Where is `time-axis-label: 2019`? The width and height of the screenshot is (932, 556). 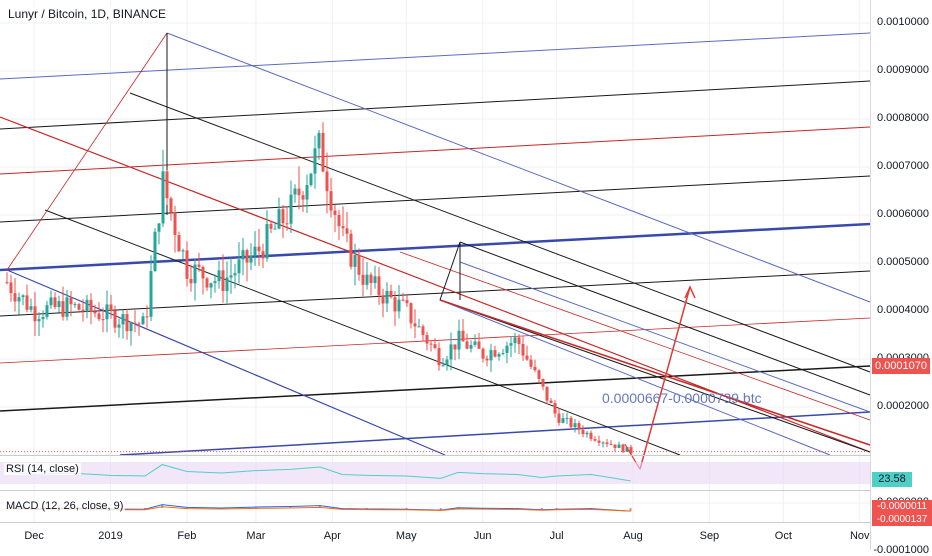 time-axis-label: 2019 is located at coordinates (110, 536).